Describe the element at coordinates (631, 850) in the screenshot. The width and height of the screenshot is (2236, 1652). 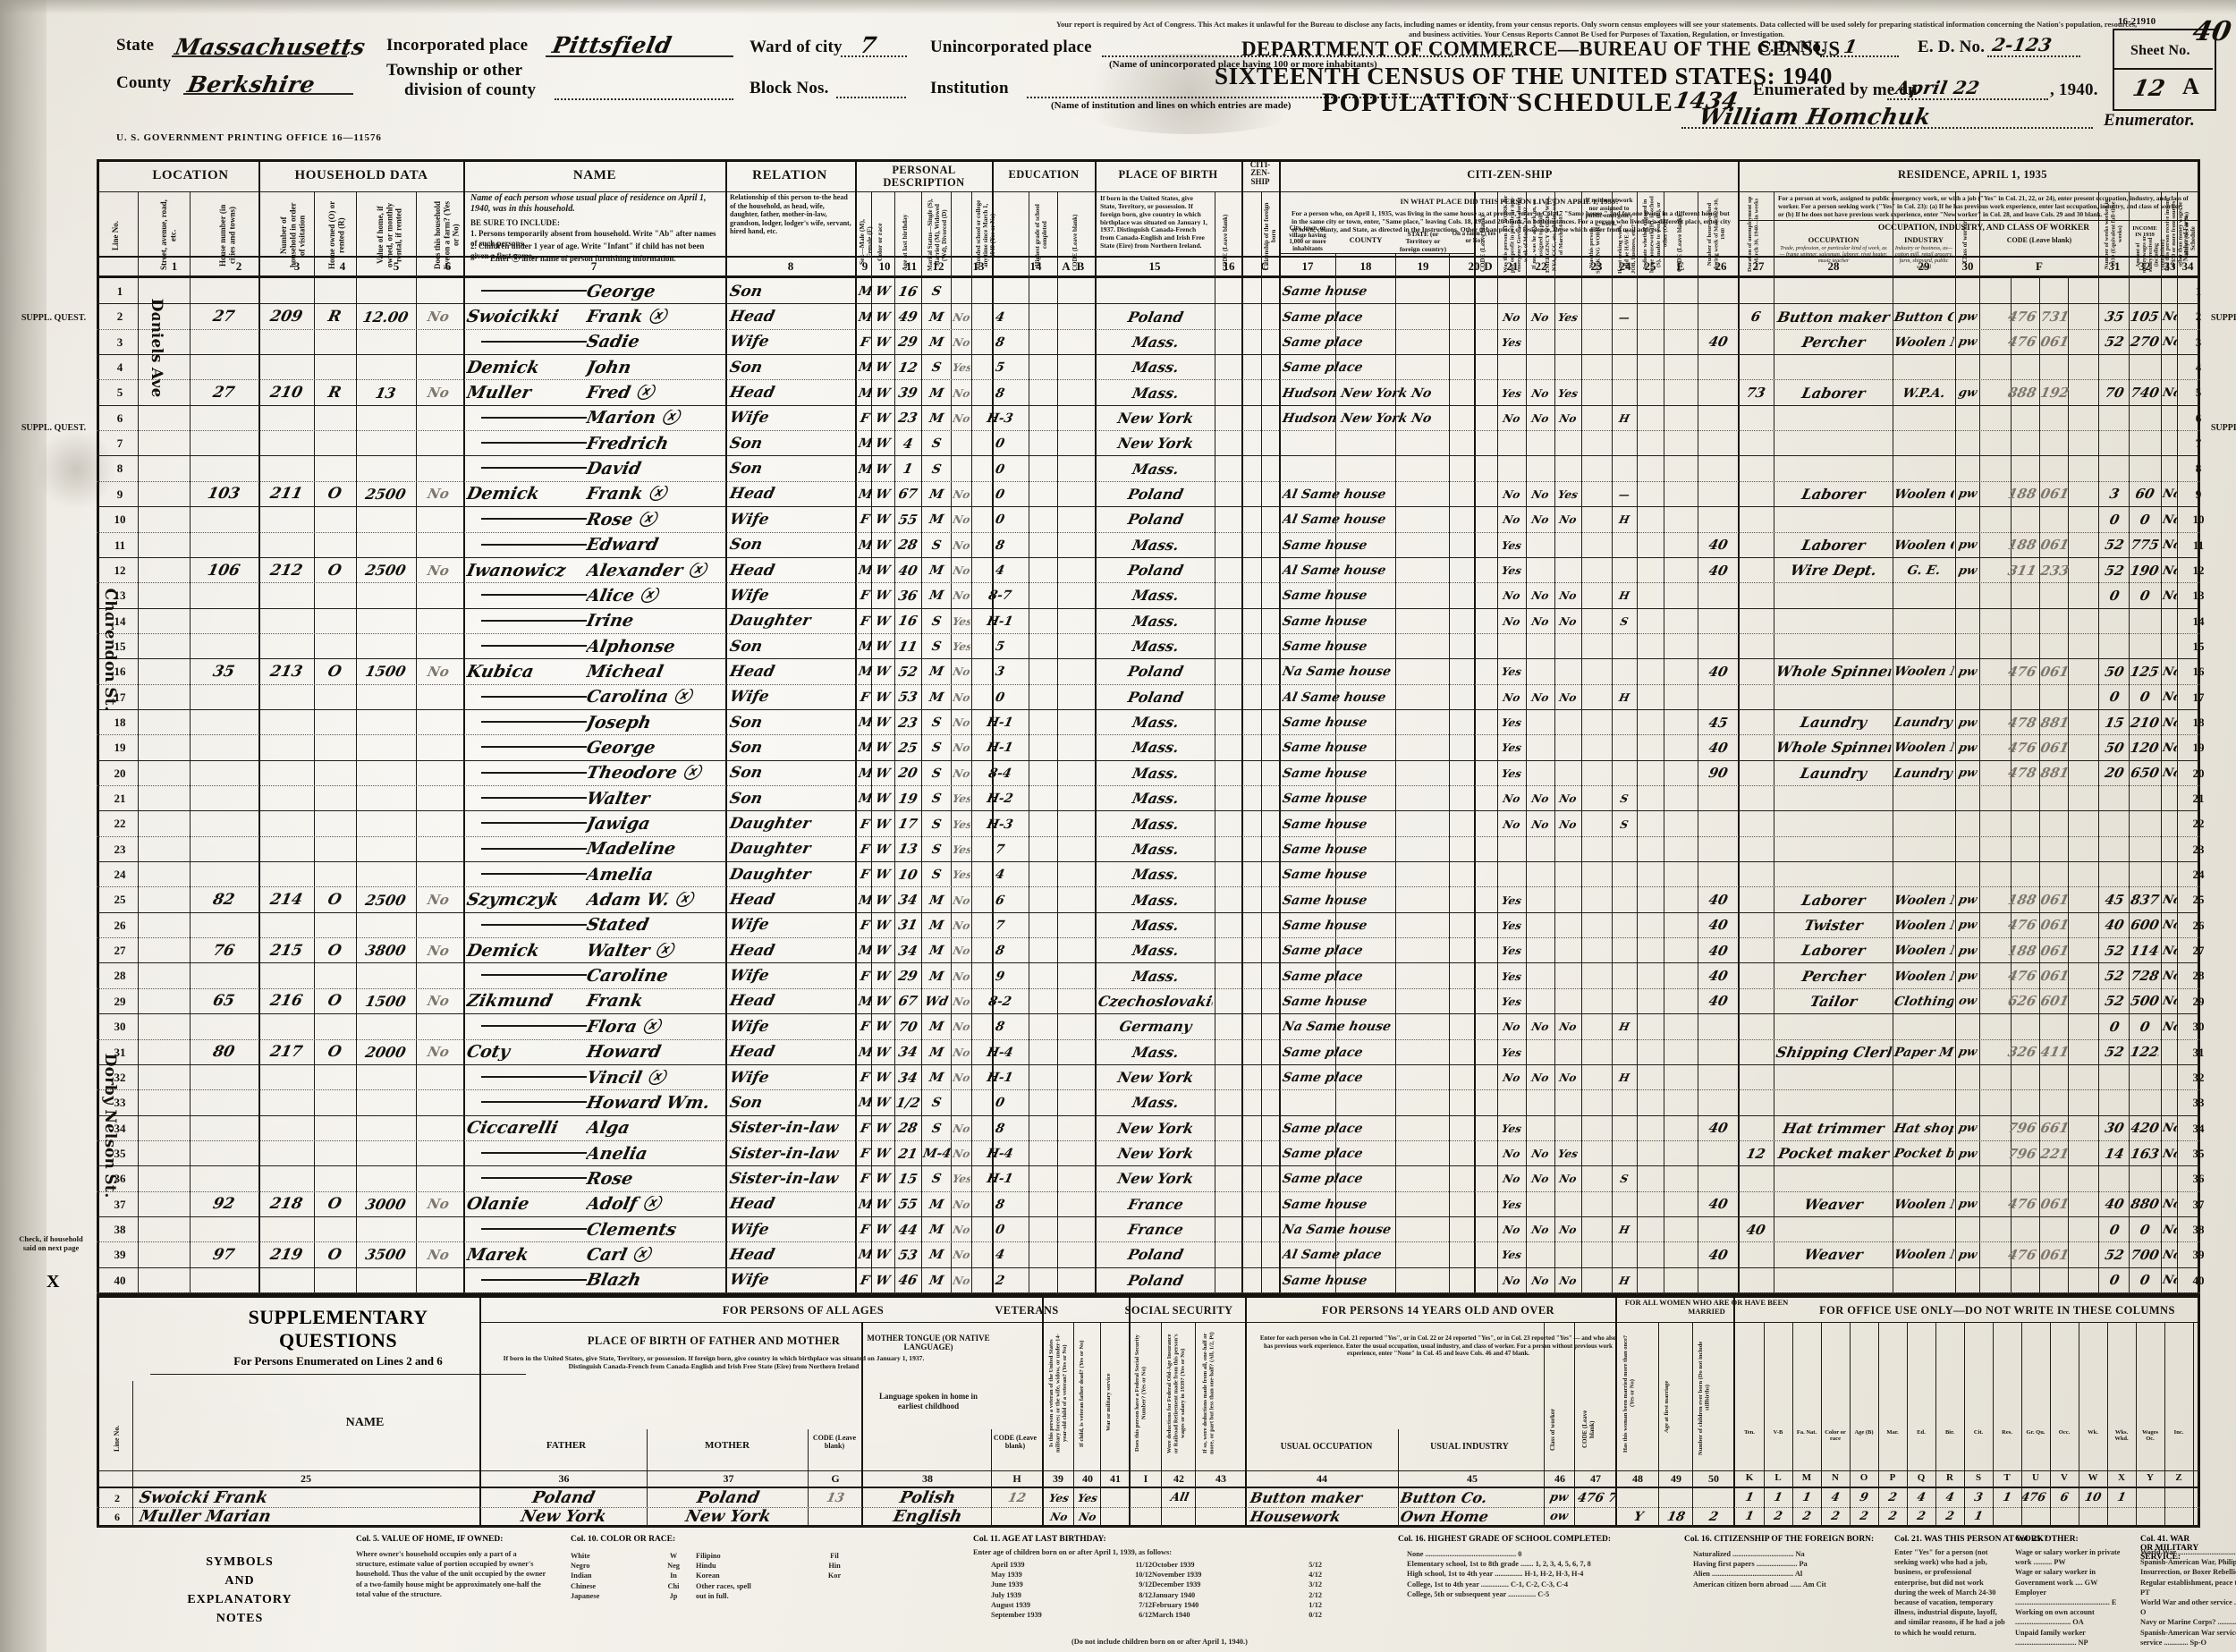
I see `cell-given: Madeline` at that location.